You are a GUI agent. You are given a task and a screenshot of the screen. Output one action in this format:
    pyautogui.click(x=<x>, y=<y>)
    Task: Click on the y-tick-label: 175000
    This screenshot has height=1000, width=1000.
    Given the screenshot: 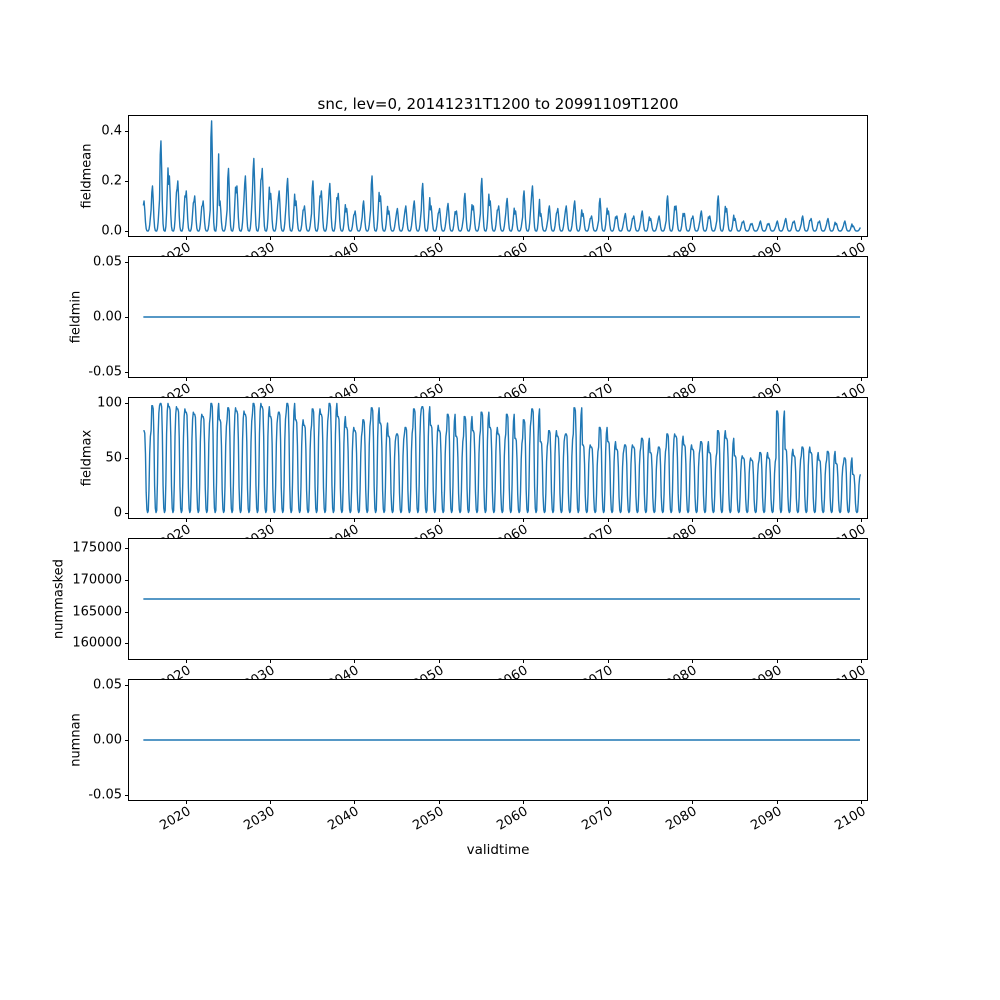 What is the action you would take?
    pyautogui.click(x=97, y=548)
    